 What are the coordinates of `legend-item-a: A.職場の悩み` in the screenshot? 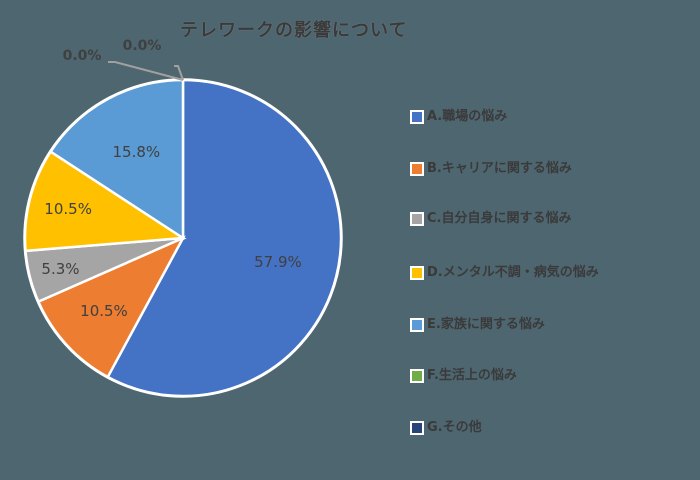 It's located at (545, 117).